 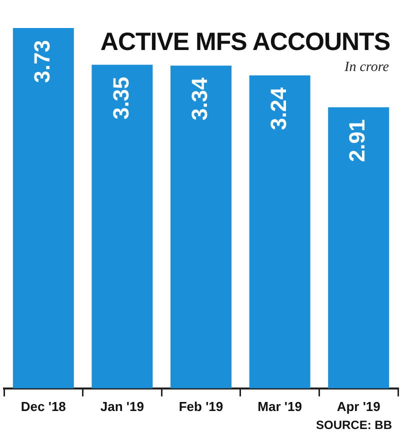 I want to click on data-label: 2.91, so click(x=357, y=140).